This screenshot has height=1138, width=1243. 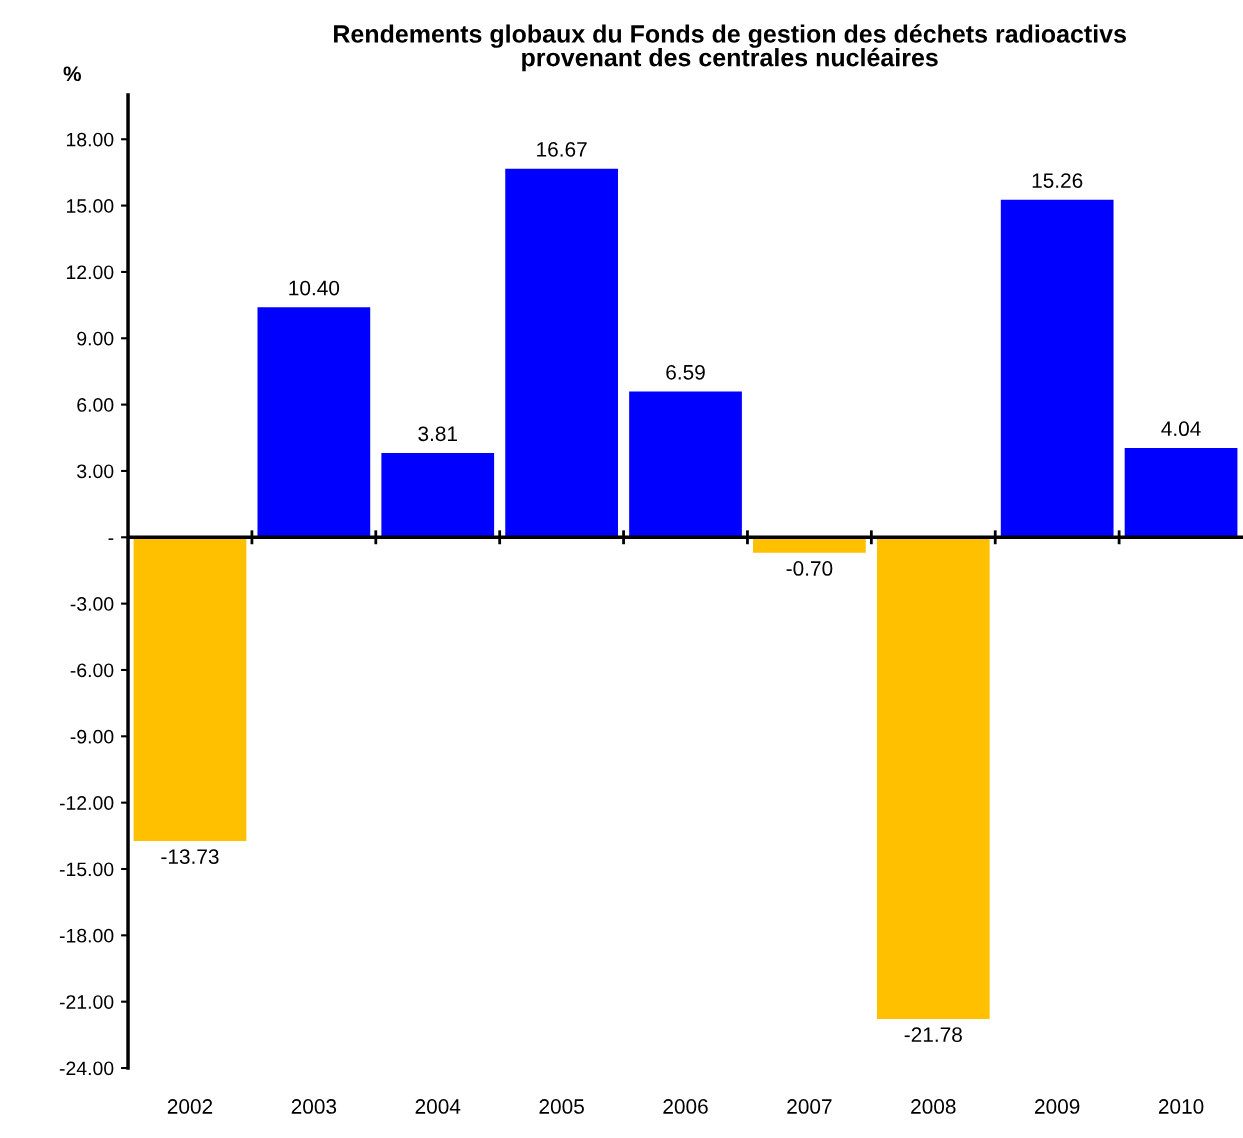 I want to click on y-tick-label: -12.00, so click(x=86, y=803).